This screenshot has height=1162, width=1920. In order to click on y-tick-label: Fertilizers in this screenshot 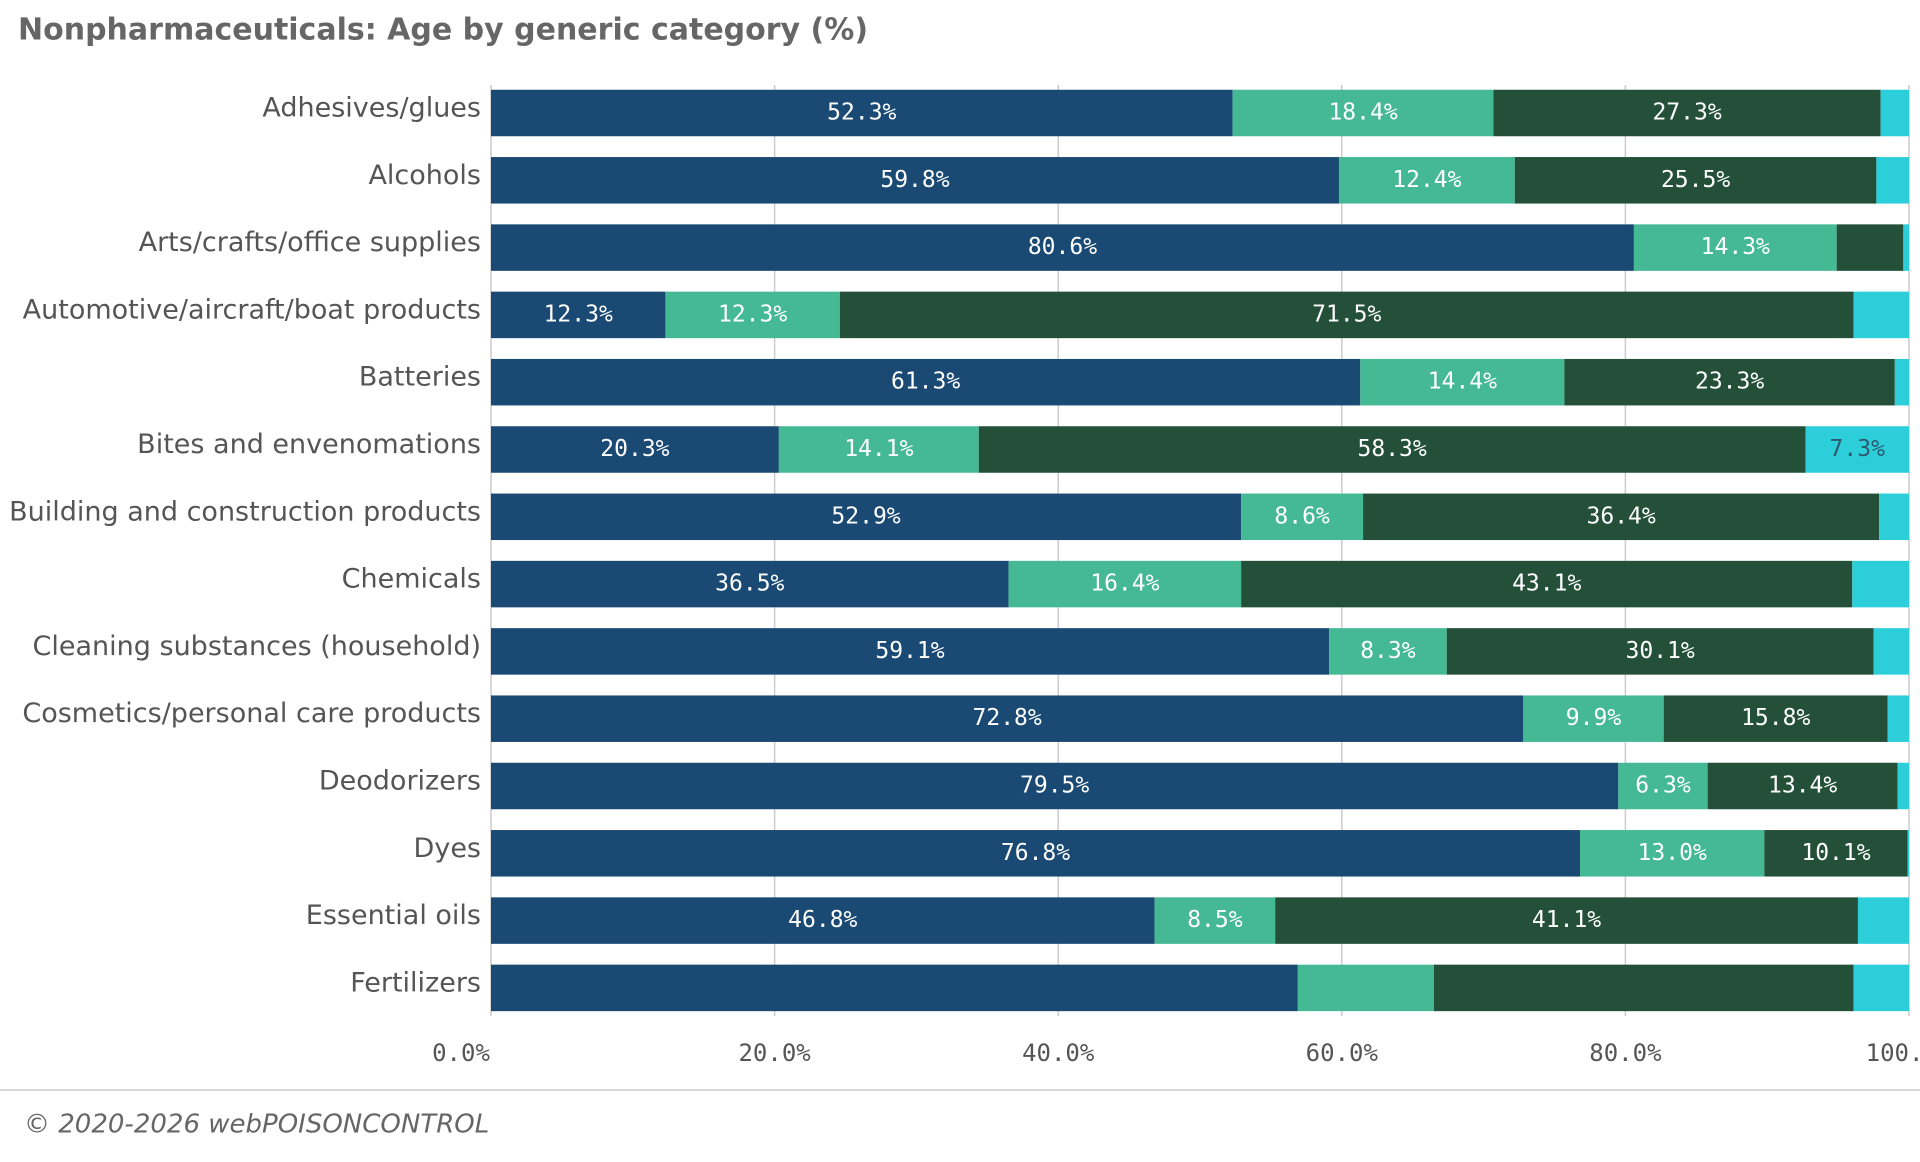, I will do `click(415, 982)`.